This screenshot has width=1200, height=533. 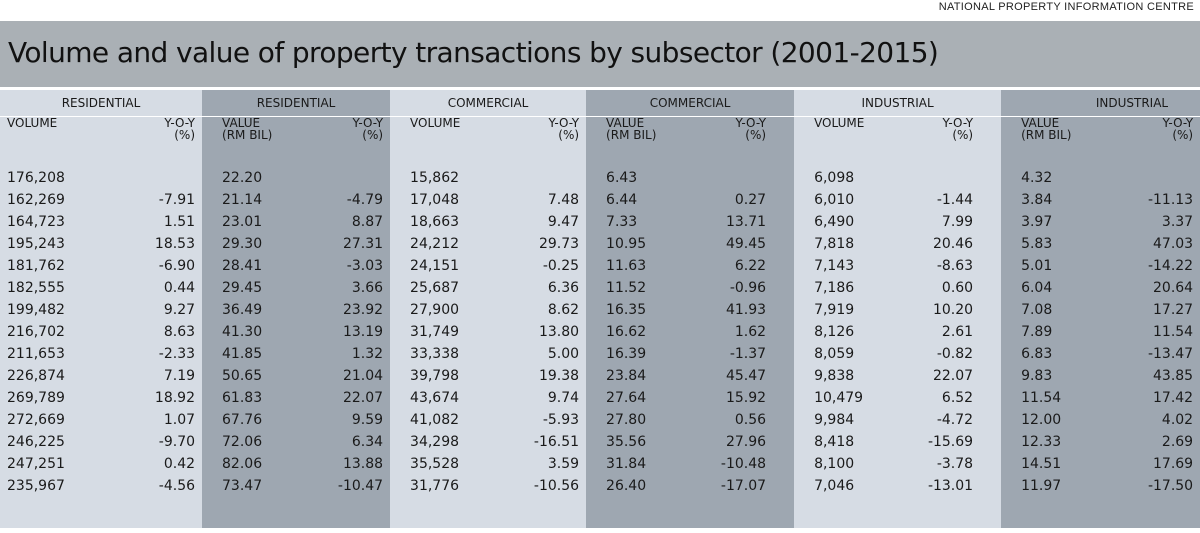 What do you see at coordinates (950, 178) in the screenshot?
I see `industrial-volume-yoy-cell` at bounding box center [950, 178].